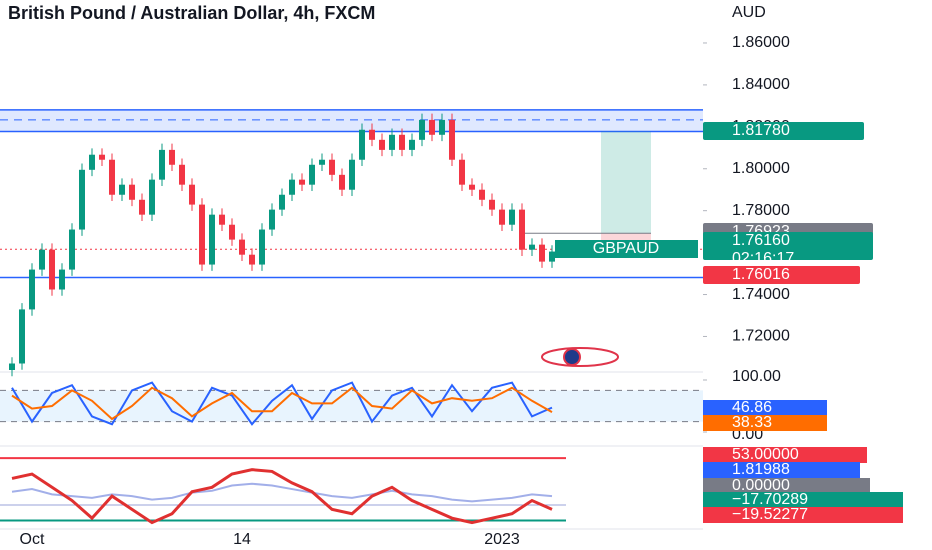 The height and width of the screenshot is (550, 932). I want to click on osc-tag-label: 53.00000, so click(765, 454).